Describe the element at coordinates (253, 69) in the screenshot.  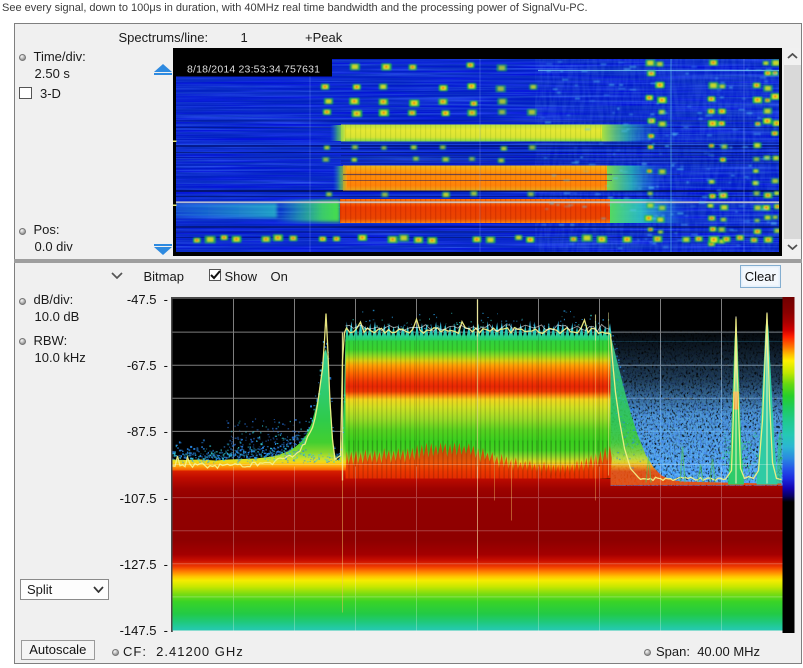
I see `svg-text: 8/18/2014 23:53:34.757631` at that location.